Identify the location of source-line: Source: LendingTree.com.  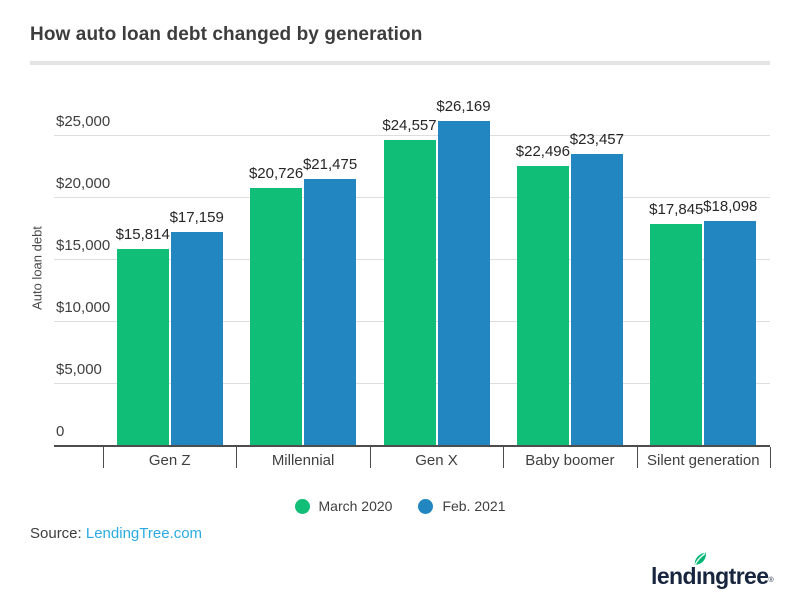
(116, 533).